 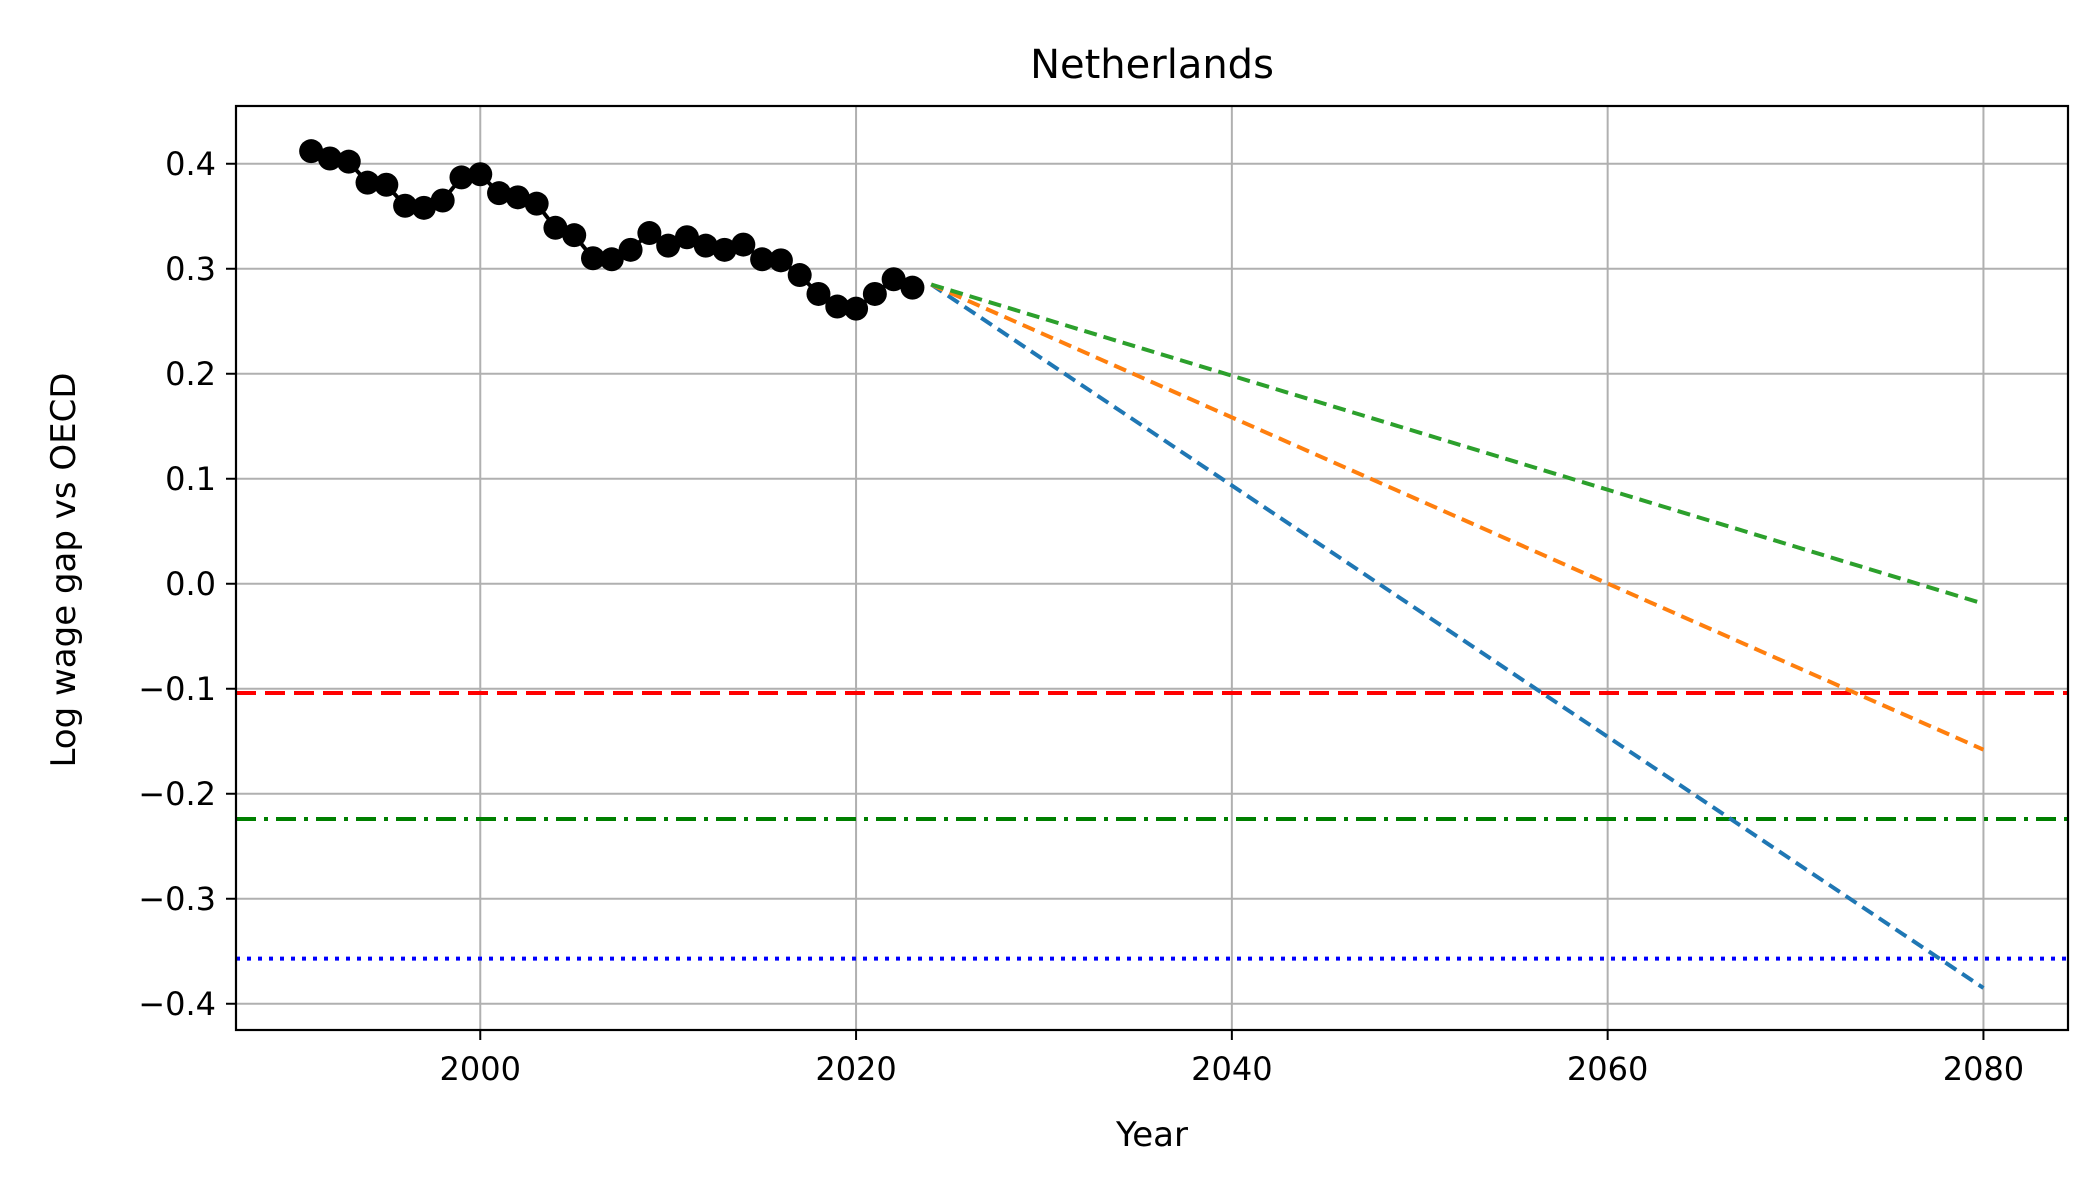 What do you see at coordinates (1151, 1135) in the screenshot?
I see `x-axis-label: Year` at bounding box center [1151, 1135].